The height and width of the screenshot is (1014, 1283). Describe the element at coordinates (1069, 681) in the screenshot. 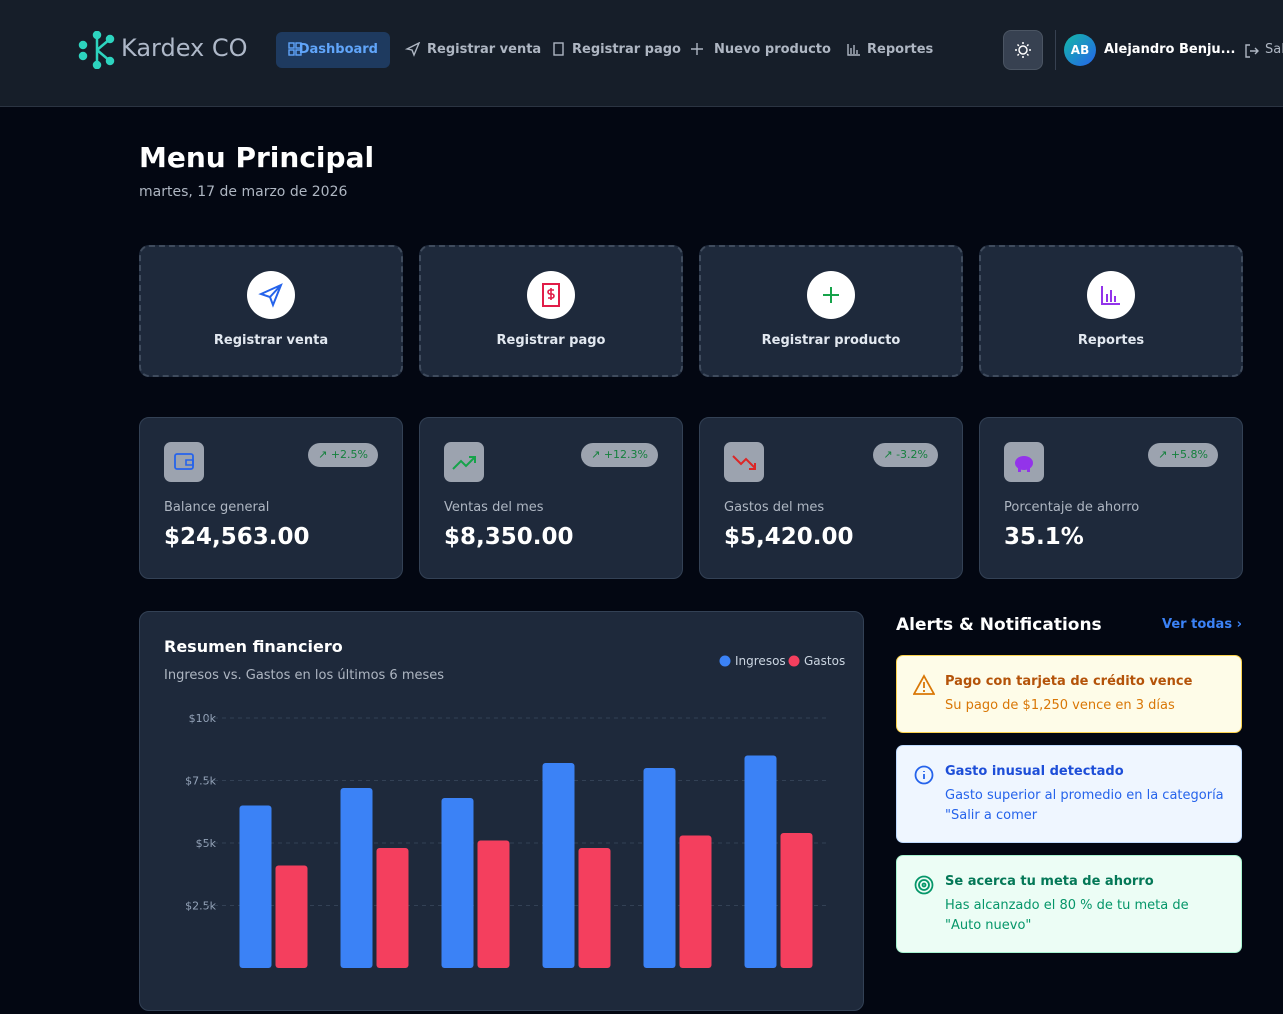

I see `alert-title: Pago con tarjeta de crédito vence` at that location.